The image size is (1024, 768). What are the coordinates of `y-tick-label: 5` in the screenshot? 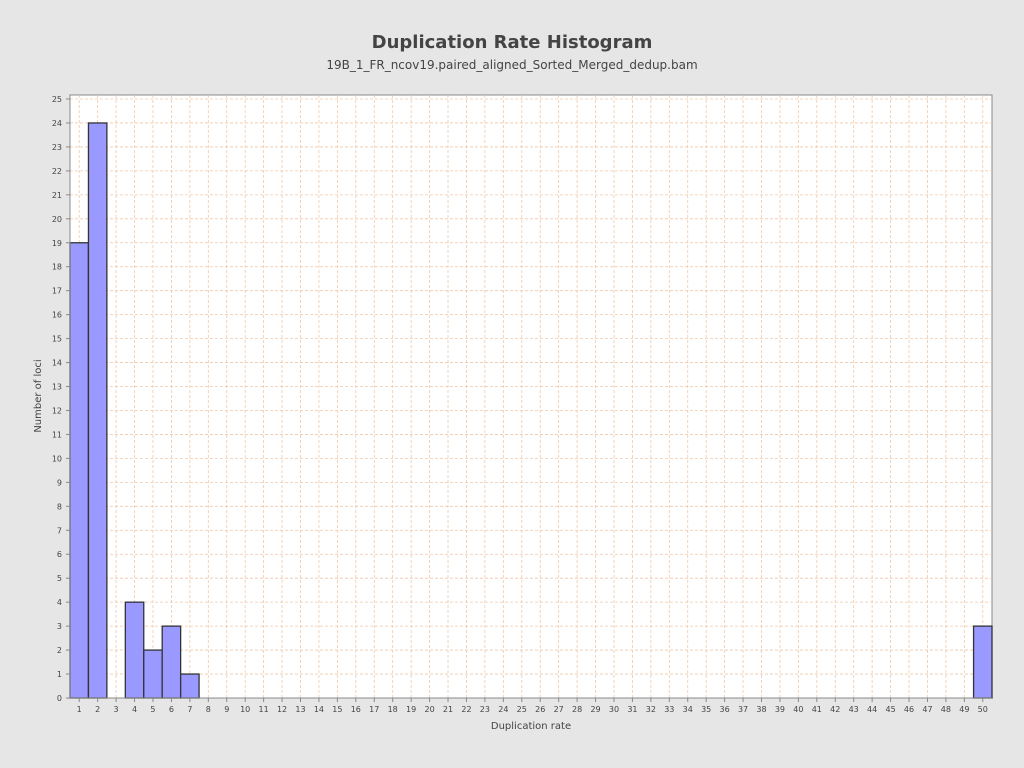 It's located at (59, 578).